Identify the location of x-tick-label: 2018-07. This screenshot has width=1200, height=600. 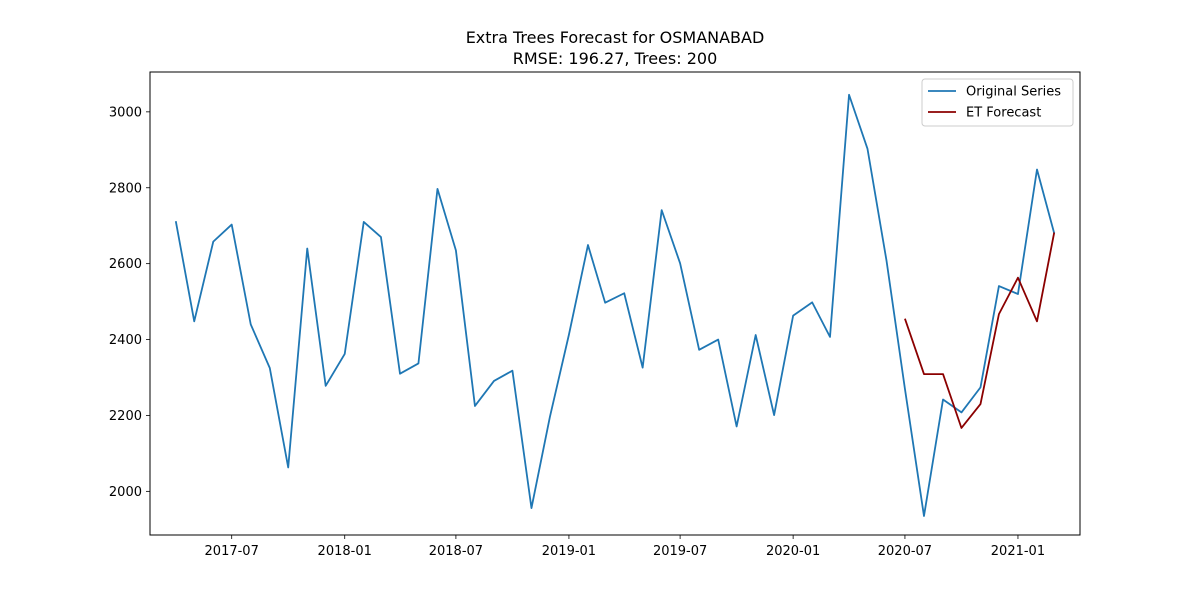
(456, 551).